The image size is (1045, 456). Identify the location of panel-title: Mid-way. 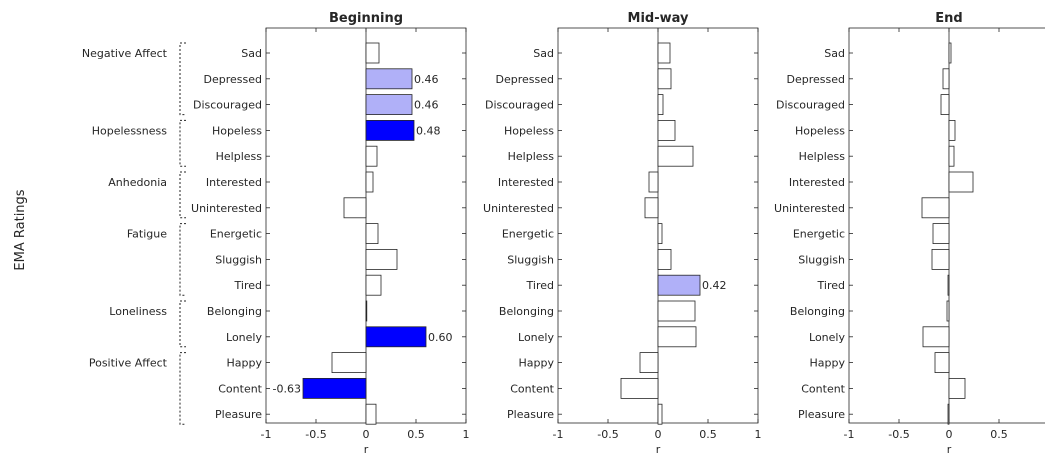
(658, 18).